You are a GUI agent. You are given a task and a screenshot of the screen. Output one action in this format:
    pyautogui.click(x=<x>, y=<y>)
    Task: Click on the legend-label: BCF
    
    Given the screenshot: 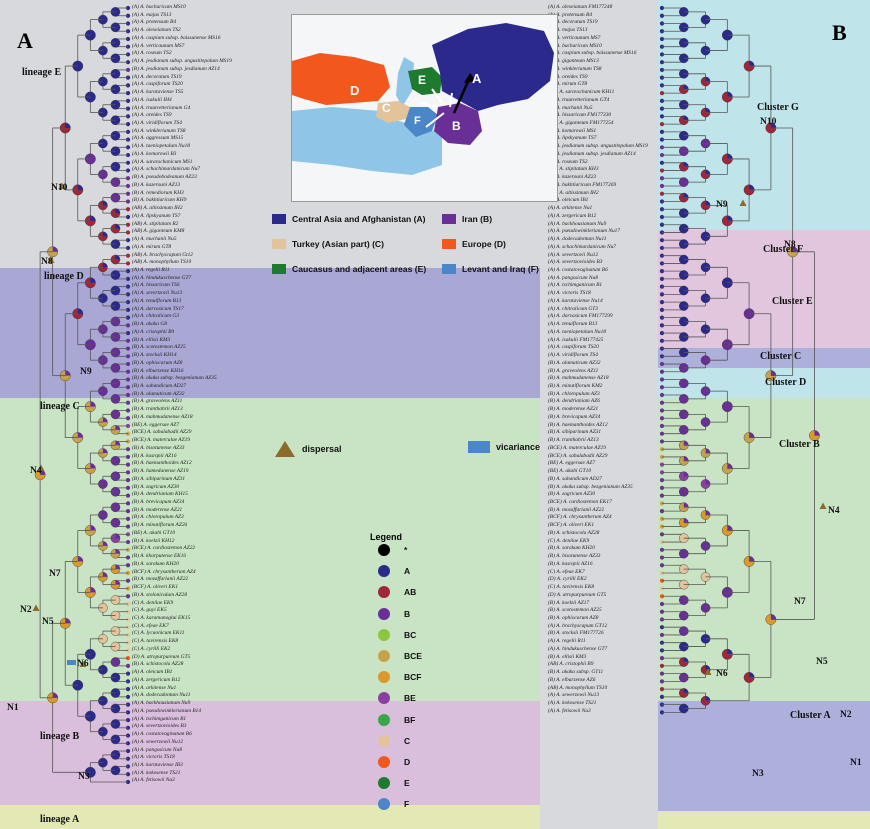 What is the action you would take?
    pyautogui.click(x=413, y=677)
    